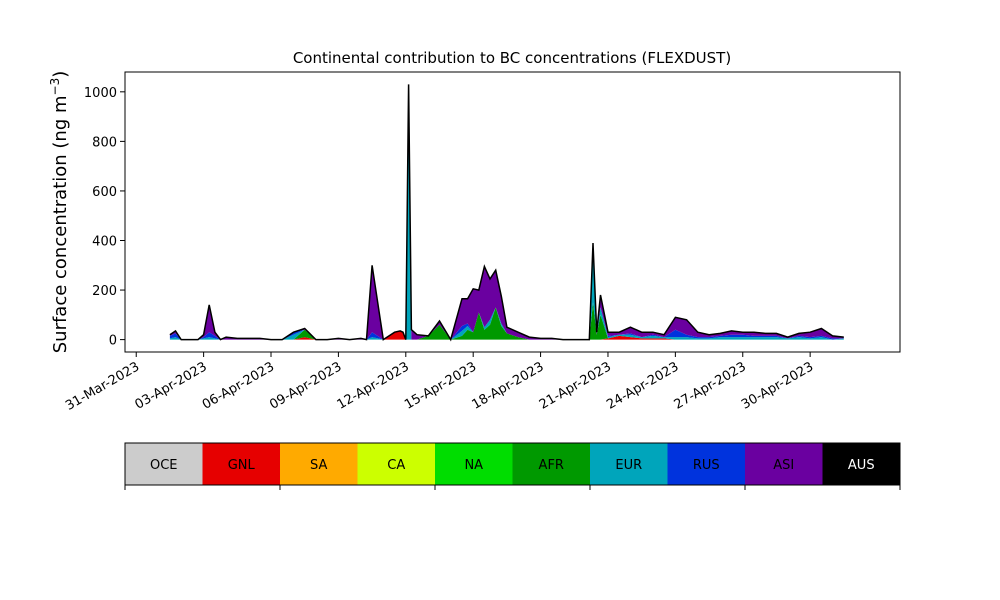 This screenshot has height=600, width=1000. Describe the element at coordinates (100, 93) in the screenshot. I see `y-tick-label: 1000` at that location.